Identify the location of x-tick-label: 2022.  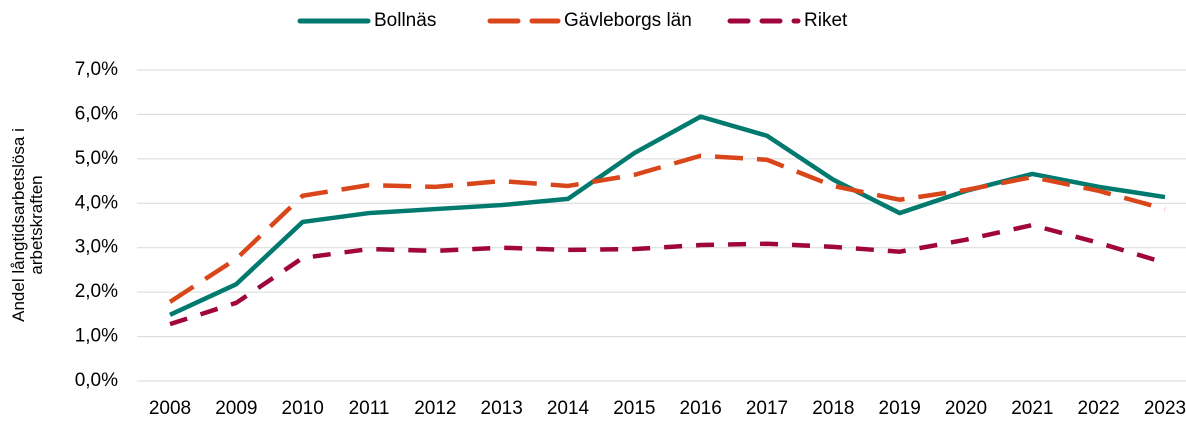
(1099, 408).